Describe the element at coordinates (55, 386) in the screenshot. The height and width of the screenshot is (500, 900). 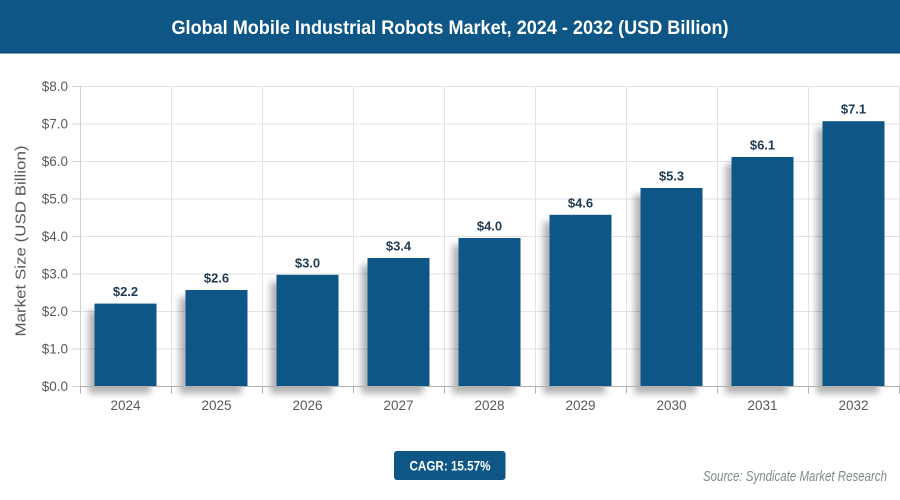
I see `svg-text: $0.0` at that location.